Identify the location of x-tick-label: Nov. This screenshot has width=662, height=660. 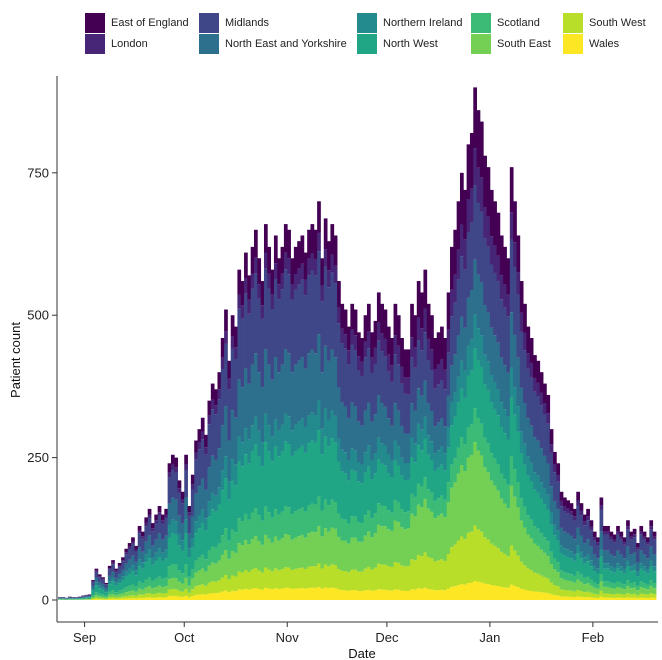
(288, 637).